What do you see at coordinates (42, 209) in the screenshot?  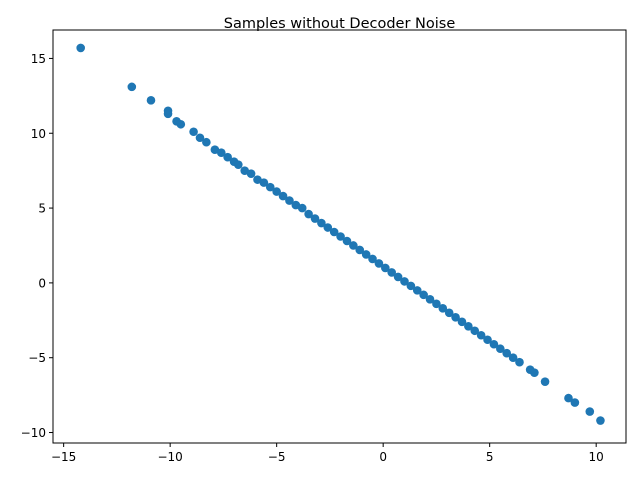 I see `y-tick-label: 5` at bounding box center [42, 209].